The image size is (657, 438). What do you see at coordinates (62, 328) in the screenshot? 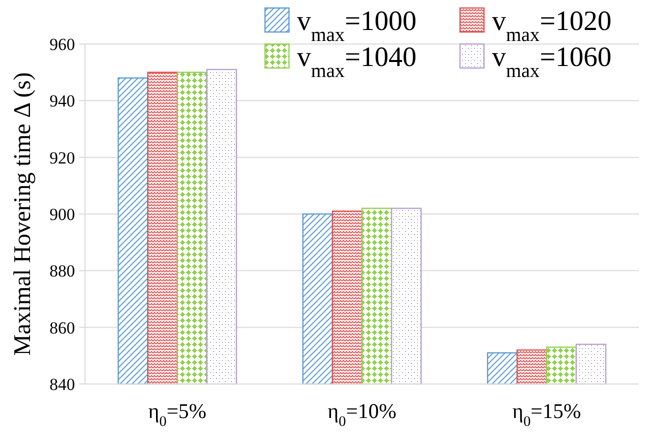
I see `y-tick-label: 860` at bounding box center [62, 328].